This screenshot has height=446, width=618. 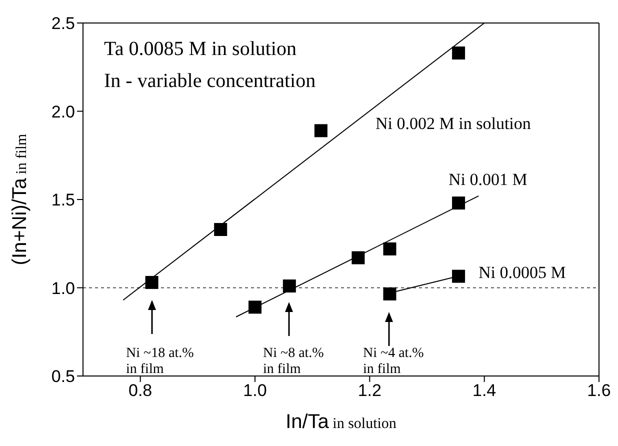 What do you see at coordinates (140, 390) in the screenshot?
I see `x-tick-label: 0.8` at bounding box center [140, 390].